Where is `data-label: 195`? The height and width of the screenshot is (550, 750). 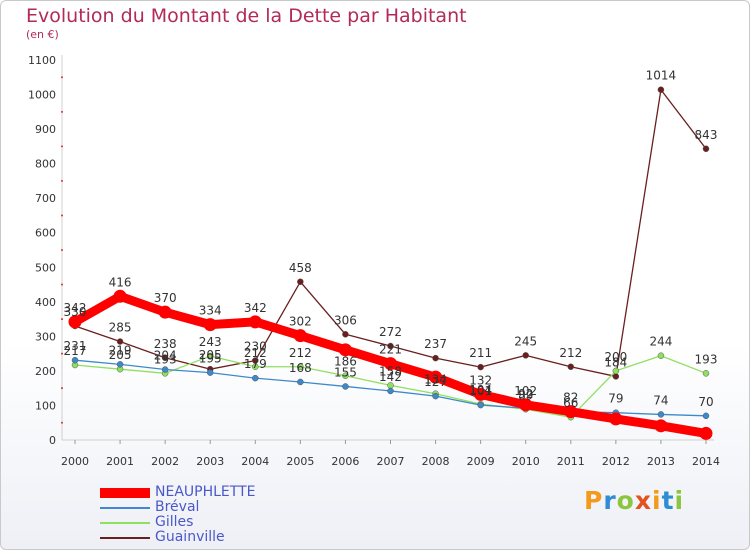 data-label: 195 is located at coordinates (210, 359).